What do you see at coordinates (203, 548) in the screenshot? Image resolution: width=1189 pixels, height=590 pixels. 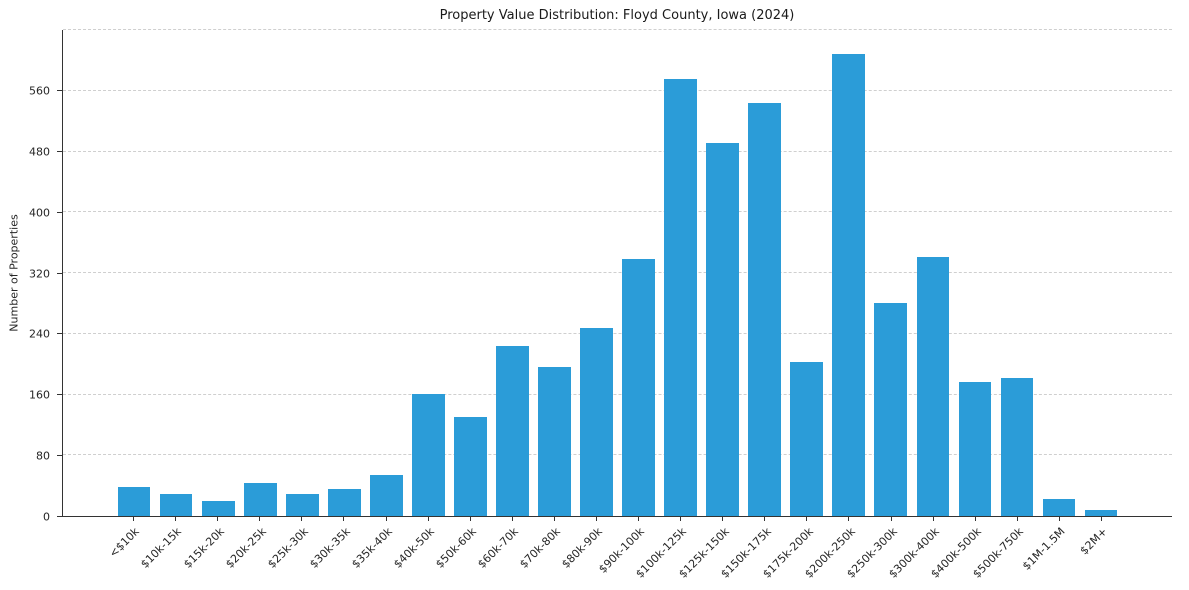 I see `x-tick-label: $15k-20k` at bounding box center [203, 548].